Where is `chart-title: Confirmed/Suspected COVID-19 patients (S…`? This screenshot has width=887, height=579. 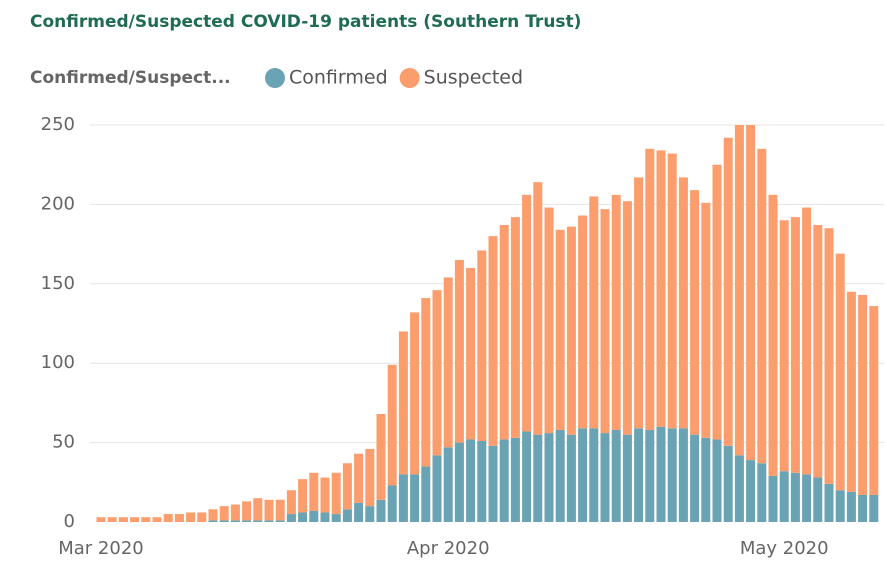 chart-title: Confirmed/Suspected COVID-19 patients (S… is located at coordinates (305, 22).